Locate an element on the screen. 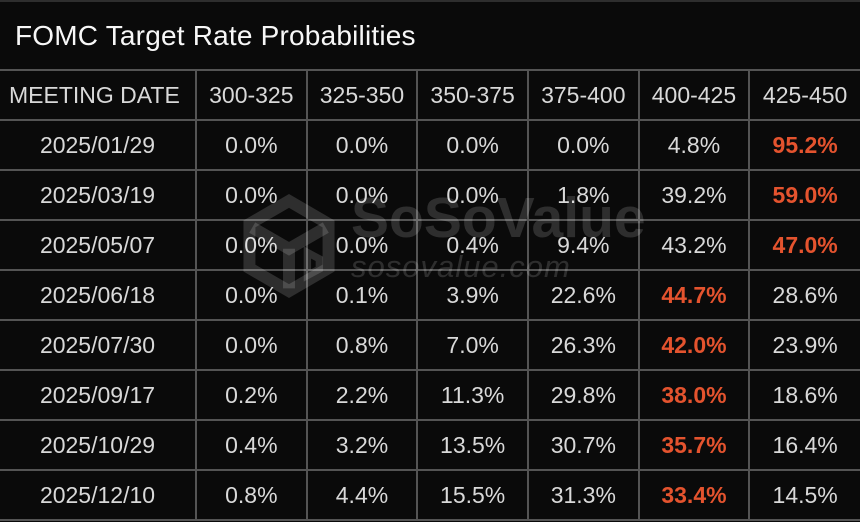  table-row: 2025/12/10 0.8% 4.4% 15.5% 31.3% 33.4% 14.5% is located at coordinates (430, 495).